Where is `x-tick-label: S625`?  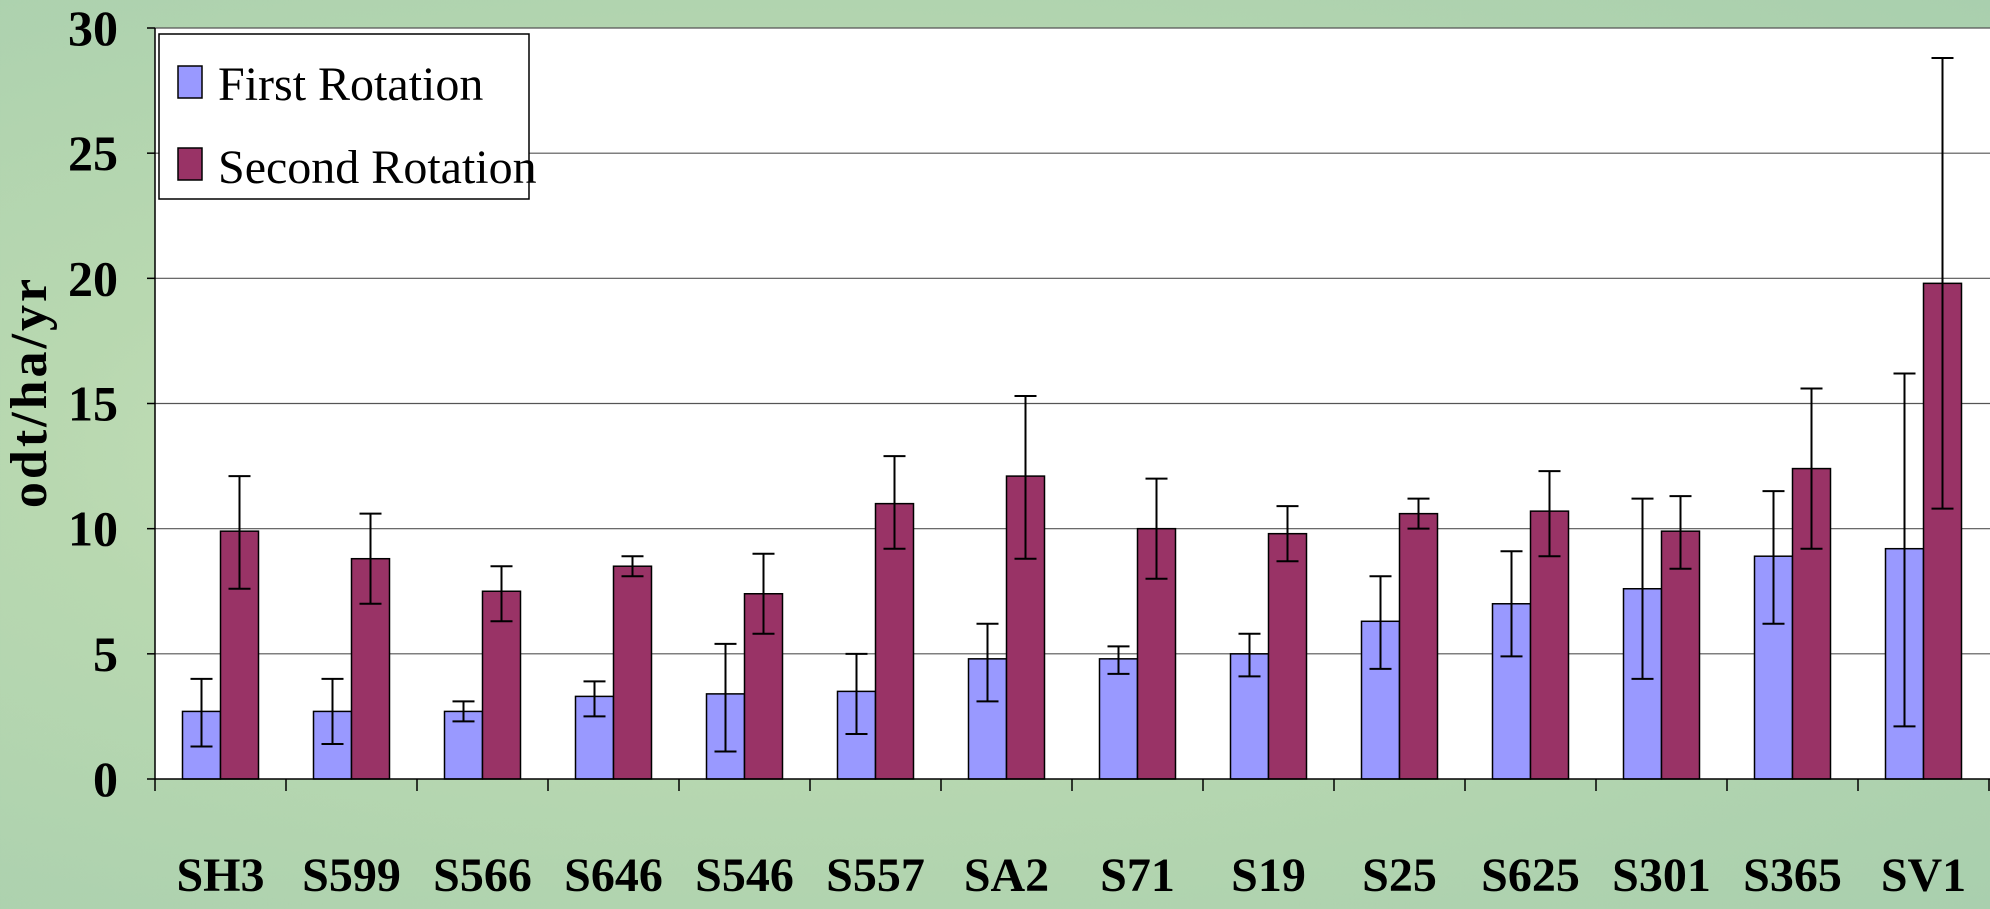
x-tick-label: S625 is located at coordinates (1530, 875).